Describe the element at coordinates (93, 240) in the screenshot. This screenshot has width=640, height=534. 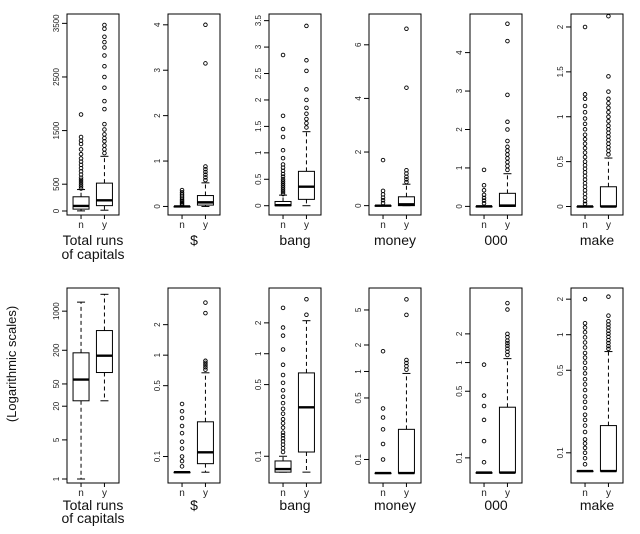
I see `panel-label: Total runs` at that location.